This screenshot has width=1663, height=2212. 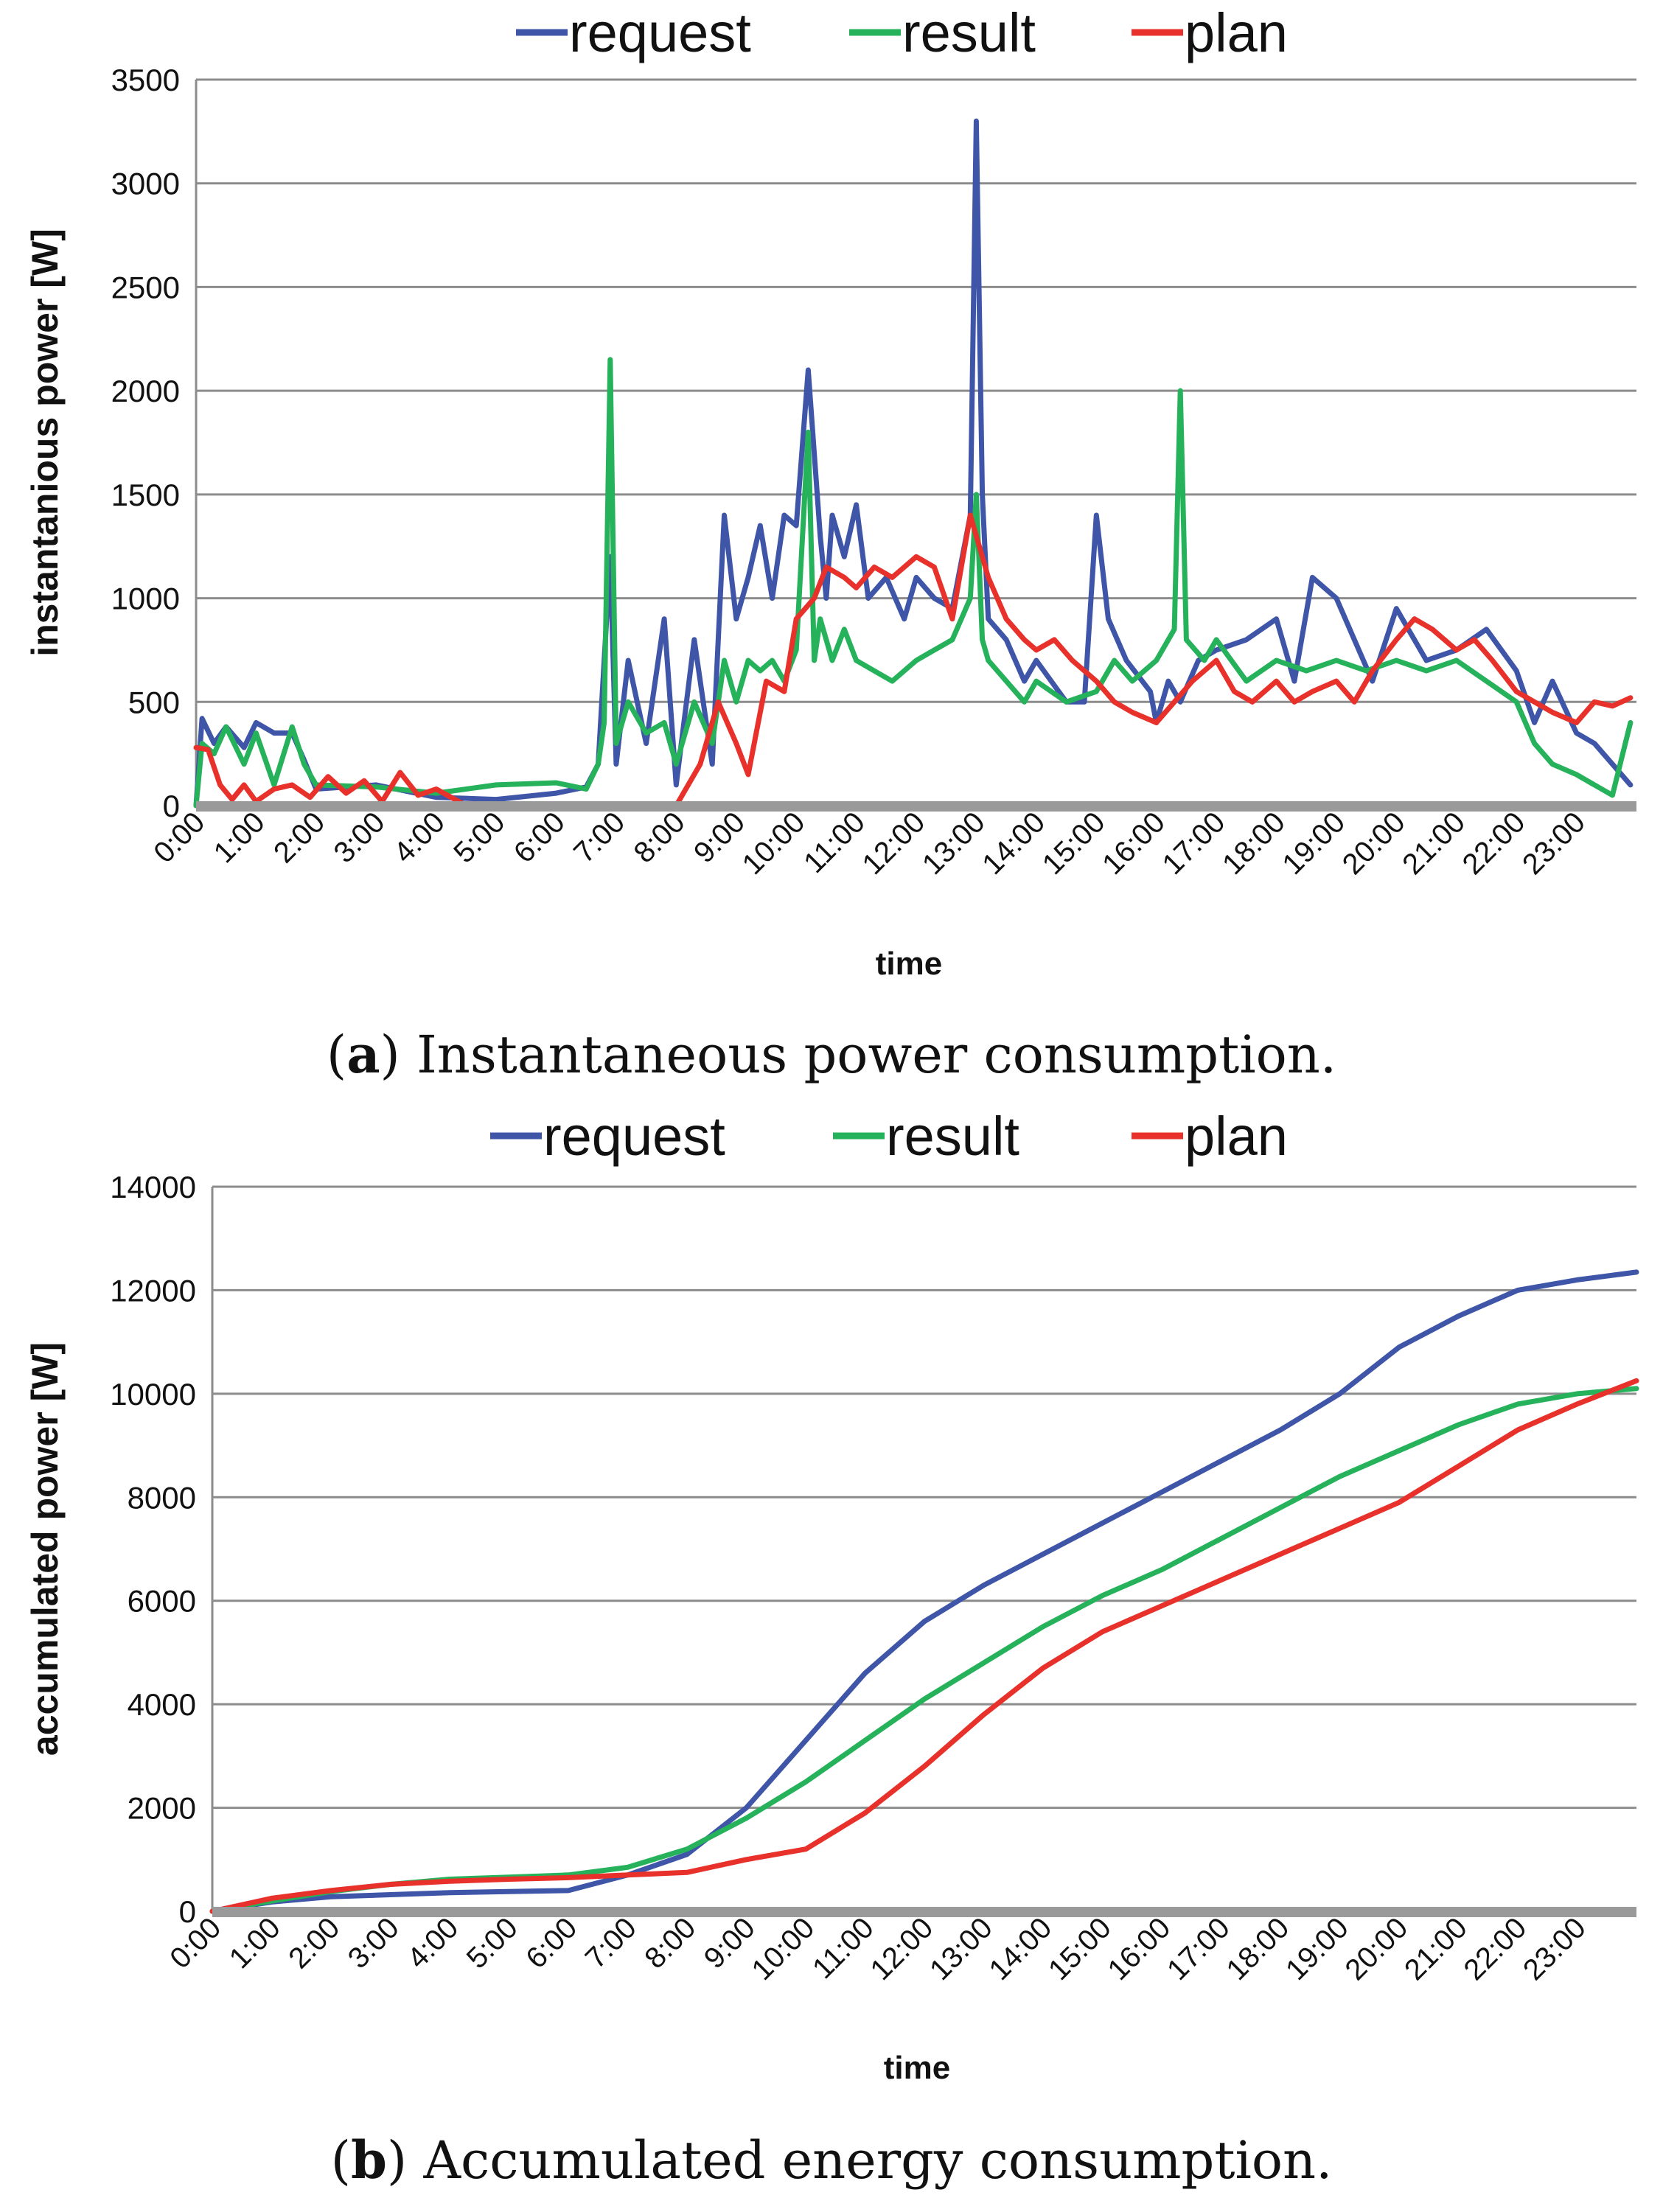 I want to click on y-tick-label: 2500, so click(x=145, y=287).